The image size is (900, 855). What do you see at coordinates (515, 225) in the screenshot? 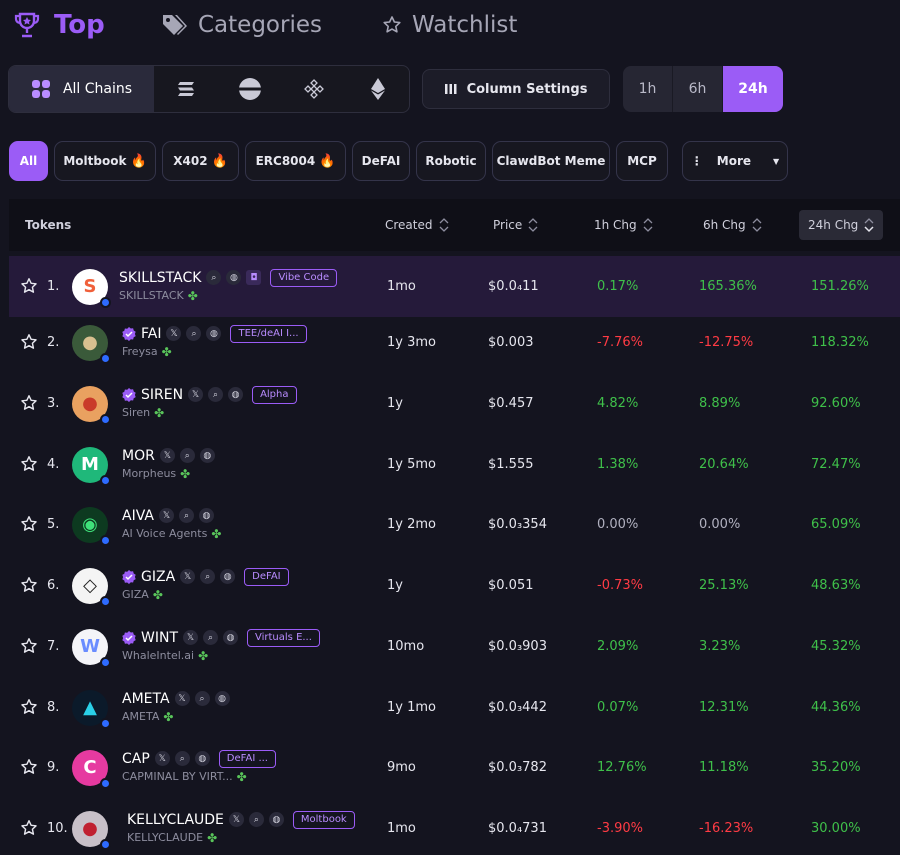
I see `column-price: Price` at bounding box center [515, 225].